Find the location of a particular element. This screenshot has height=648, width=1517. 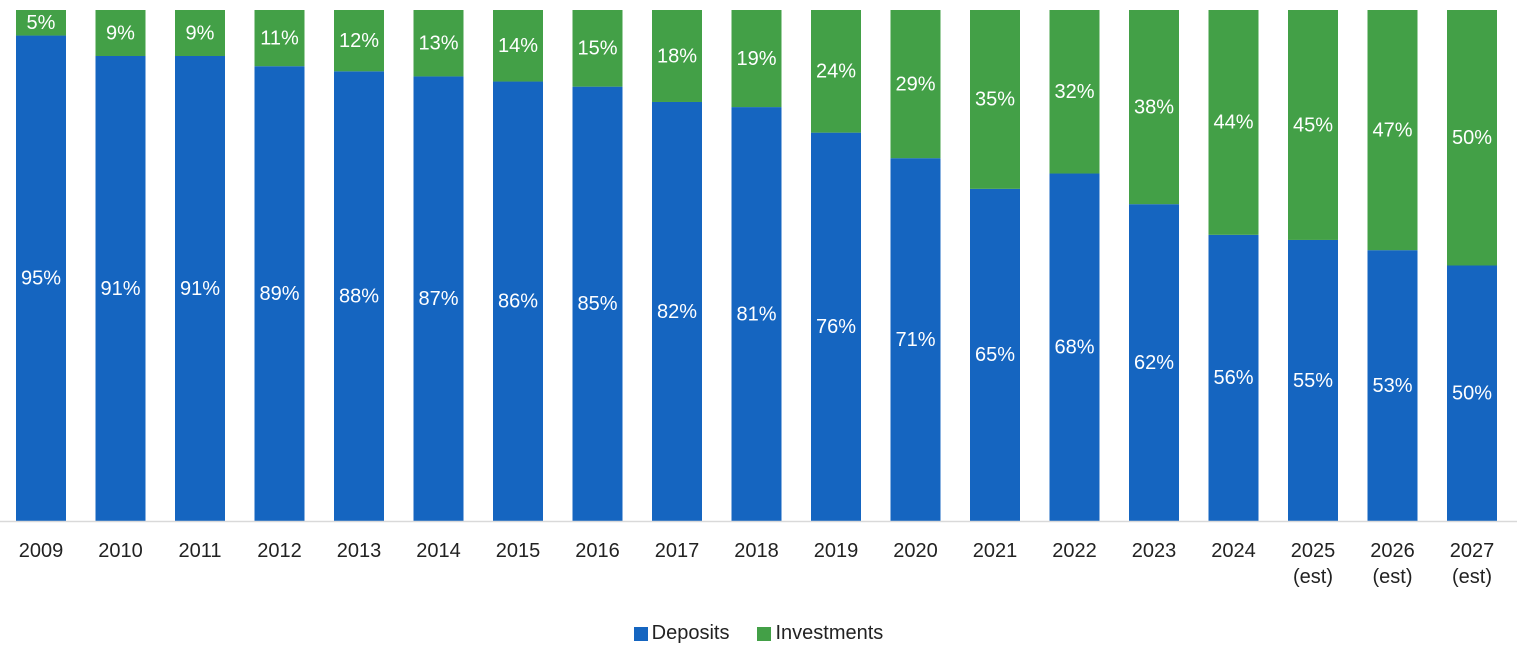

value-label: 38% is located at coordinates (1154, 107).